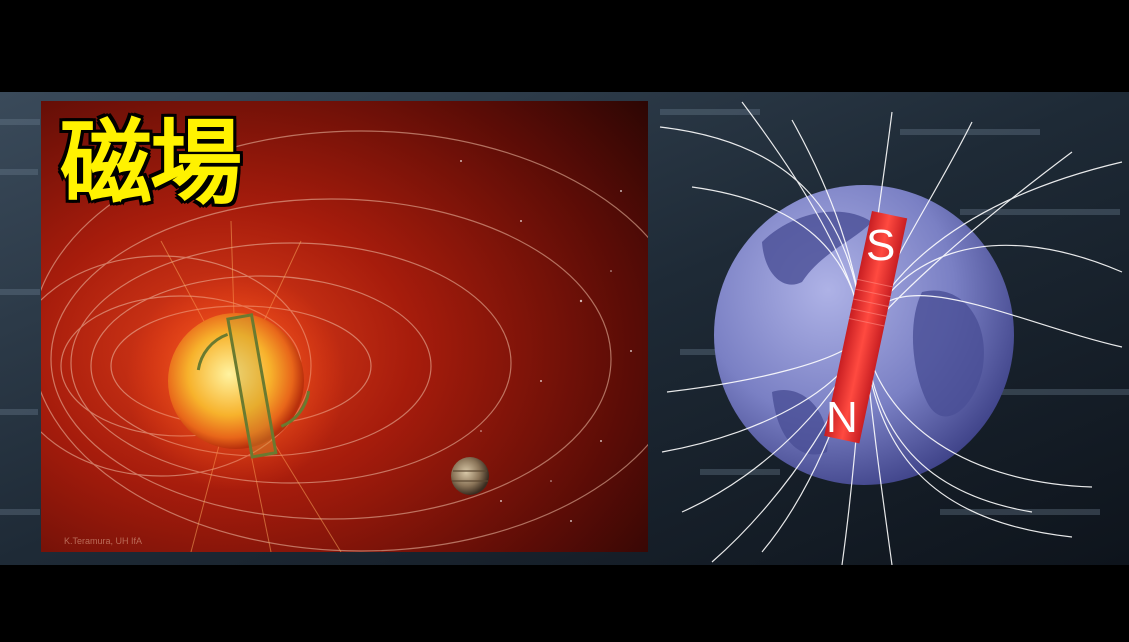 Image resolution: width=1129 pixels, height=642 pixels. What do you see at coordinates (103, 541) in the screenshot?
I see `image-credit: K.Teramura, UH IfA` at bounding box center [103, 541].